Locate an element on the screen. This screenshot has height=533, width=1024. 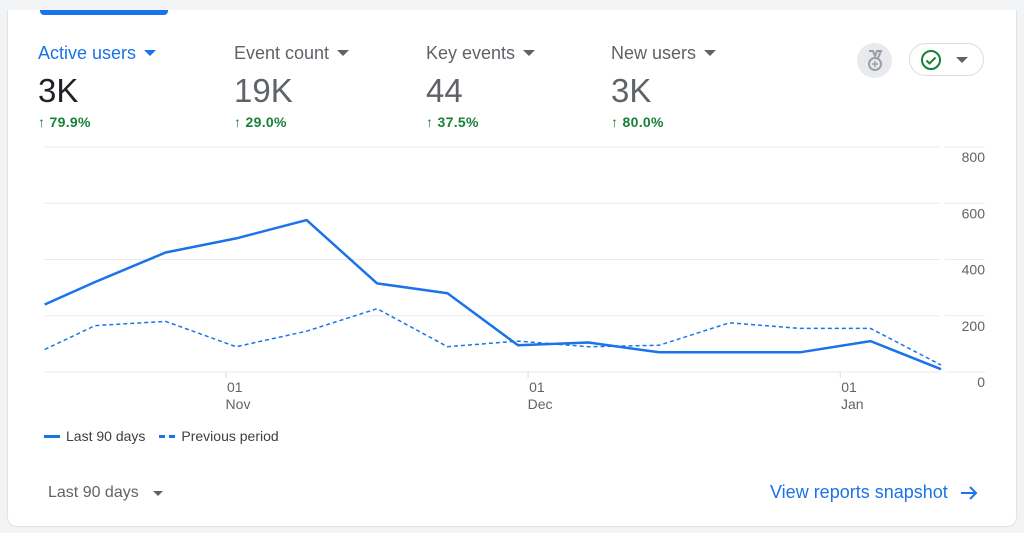
metric-delta: ↑ 80.0% is located at coordinates (637, 122).